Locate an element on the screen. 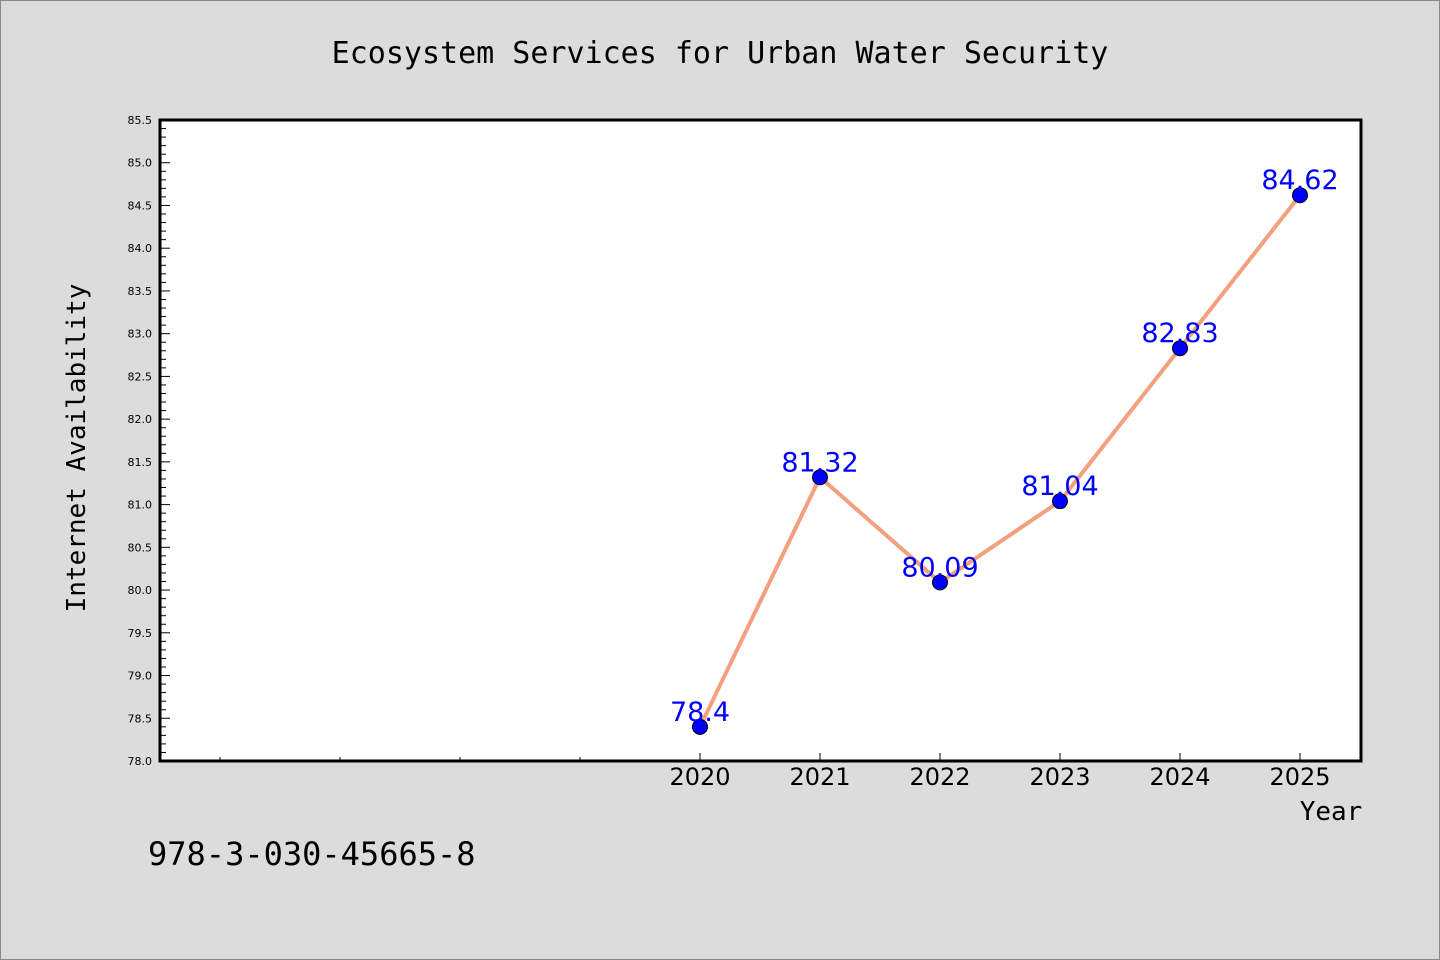 Image resolution: width=1440 pixels, height=960 pixels. data-label: 80.09 is located at coordinates (939, 567).